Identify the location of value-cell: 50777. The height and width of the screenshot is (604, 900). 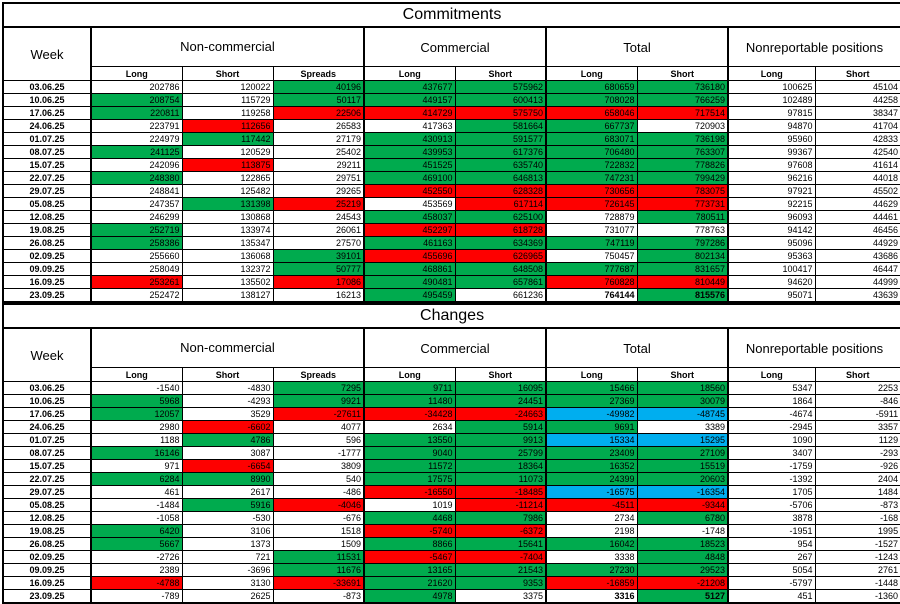
(318, 269).